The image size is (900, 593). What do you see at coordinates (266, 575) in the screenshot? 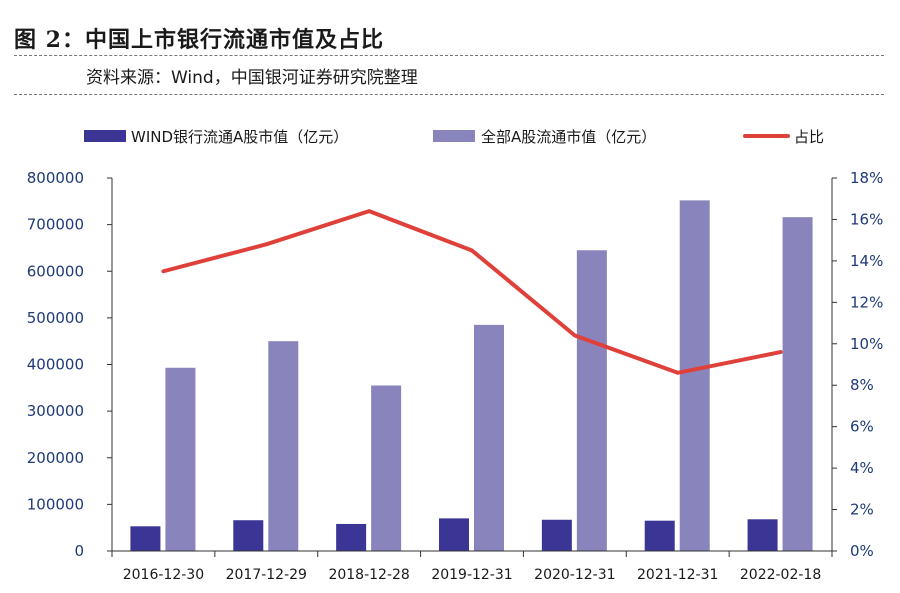
I see `x-tick-label: 2017-12-29` at bounding box center [266, 575].